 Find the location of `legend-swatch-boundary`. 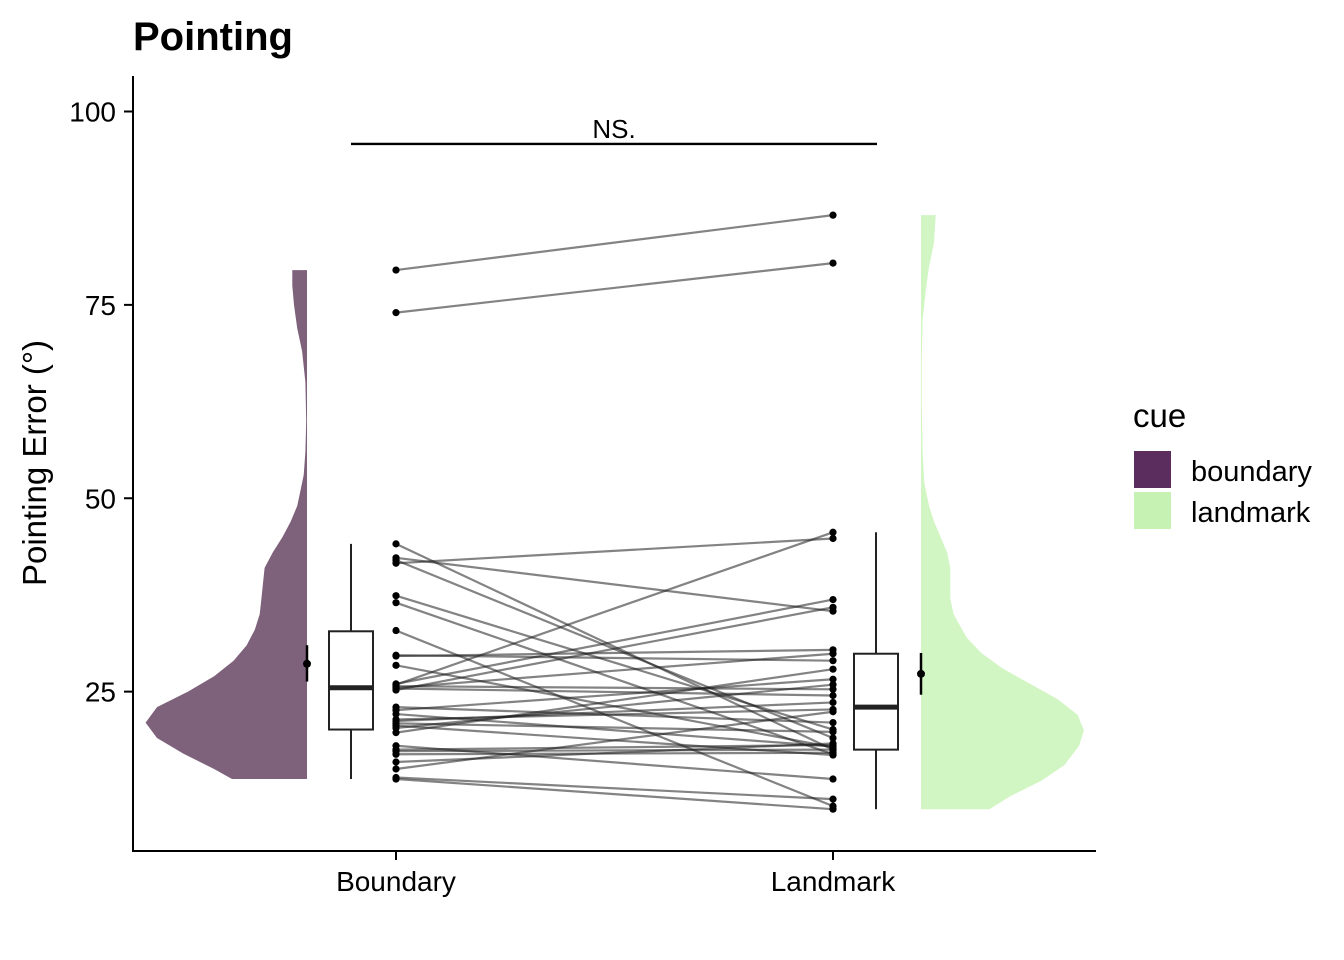

legend-swatch-boundary is located at coordinates (1152, 469).